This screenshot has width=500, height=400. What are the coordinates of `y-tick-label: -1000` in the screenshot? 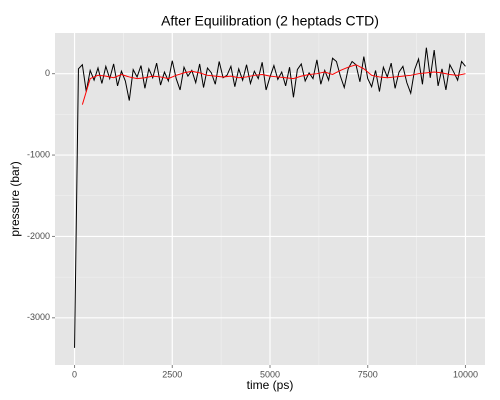 It's located at (38, 154).